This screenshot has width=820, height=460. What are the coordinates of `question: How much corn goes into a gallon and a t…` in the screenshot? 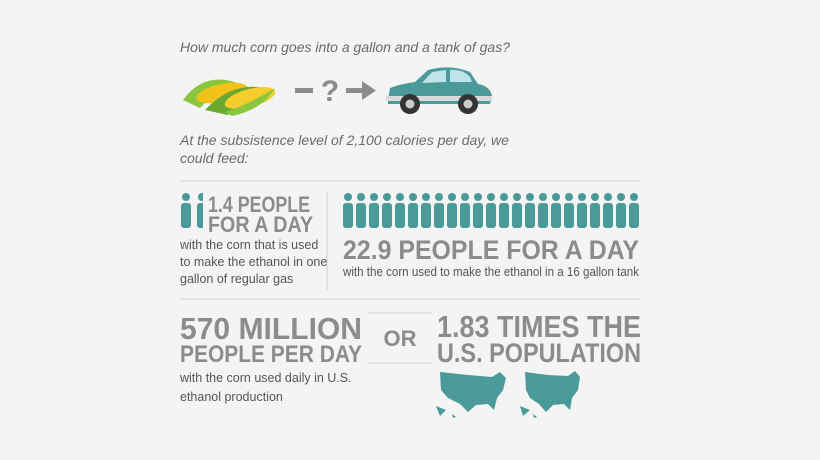 It's located at (345, 47).